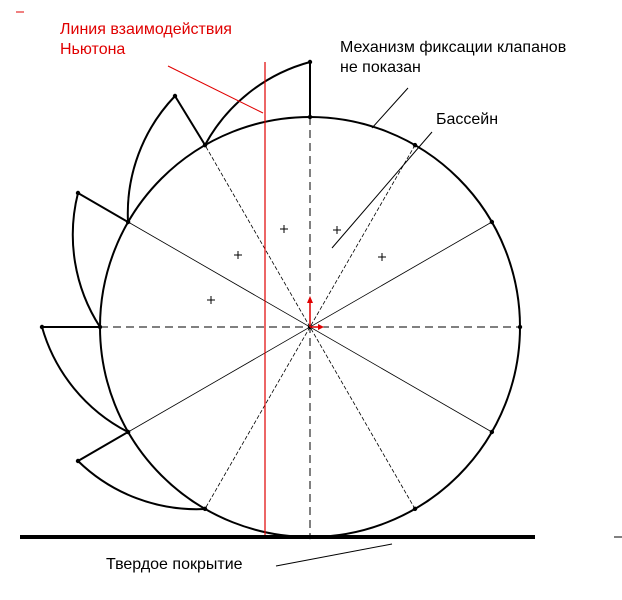 The width and height of the screenshot is (622, 600). What do you see at coordinates (382, 190) in the screenshot?
I see `pool-leader` at bounding box center [382, 190].